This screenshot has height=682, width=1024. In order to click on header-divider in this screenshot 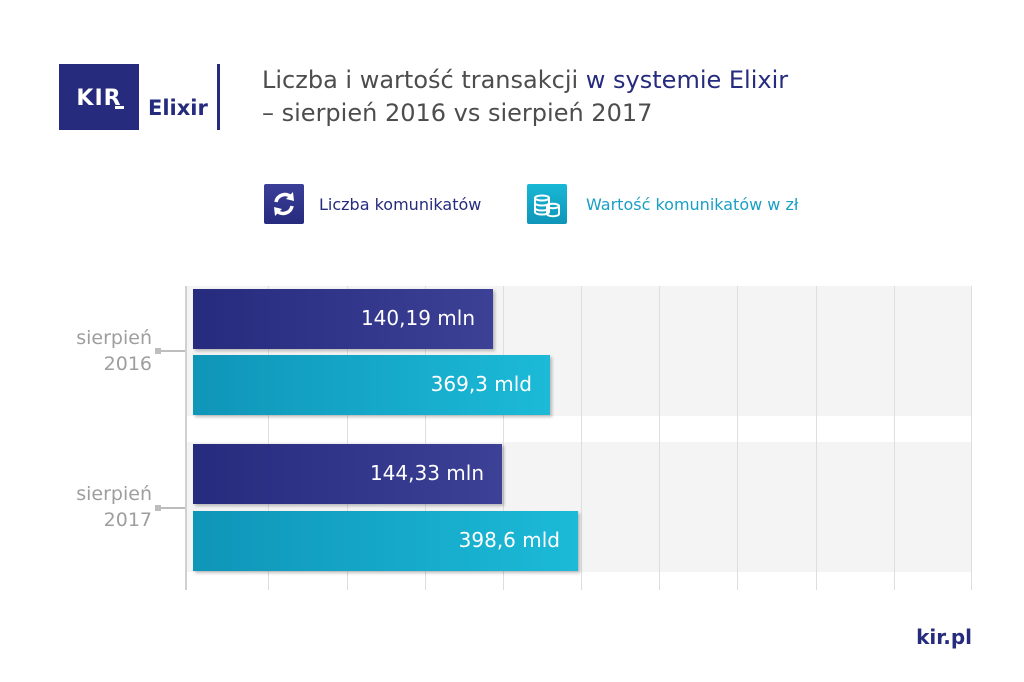, I will do `click(218, 97)`.